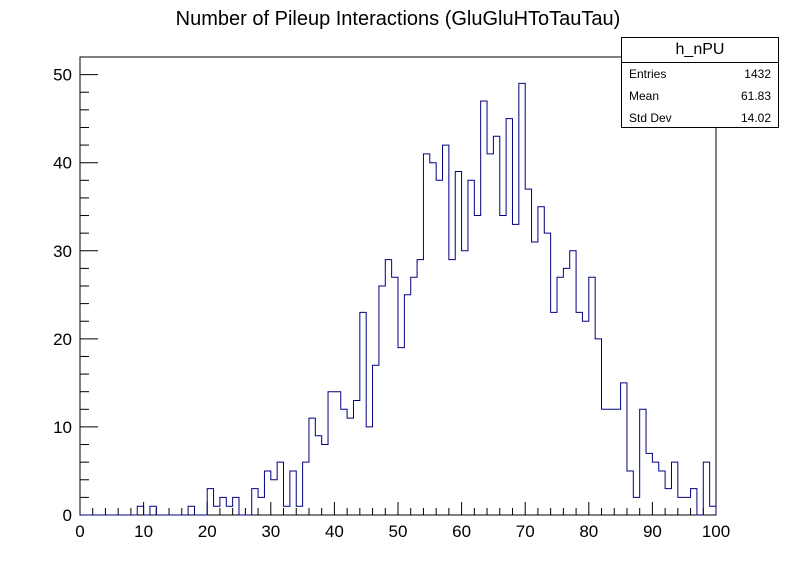  Describe the element at coordinates (700, 96) in the screenshot. I see `stats-row-mean: Mean 61.83` at that location.